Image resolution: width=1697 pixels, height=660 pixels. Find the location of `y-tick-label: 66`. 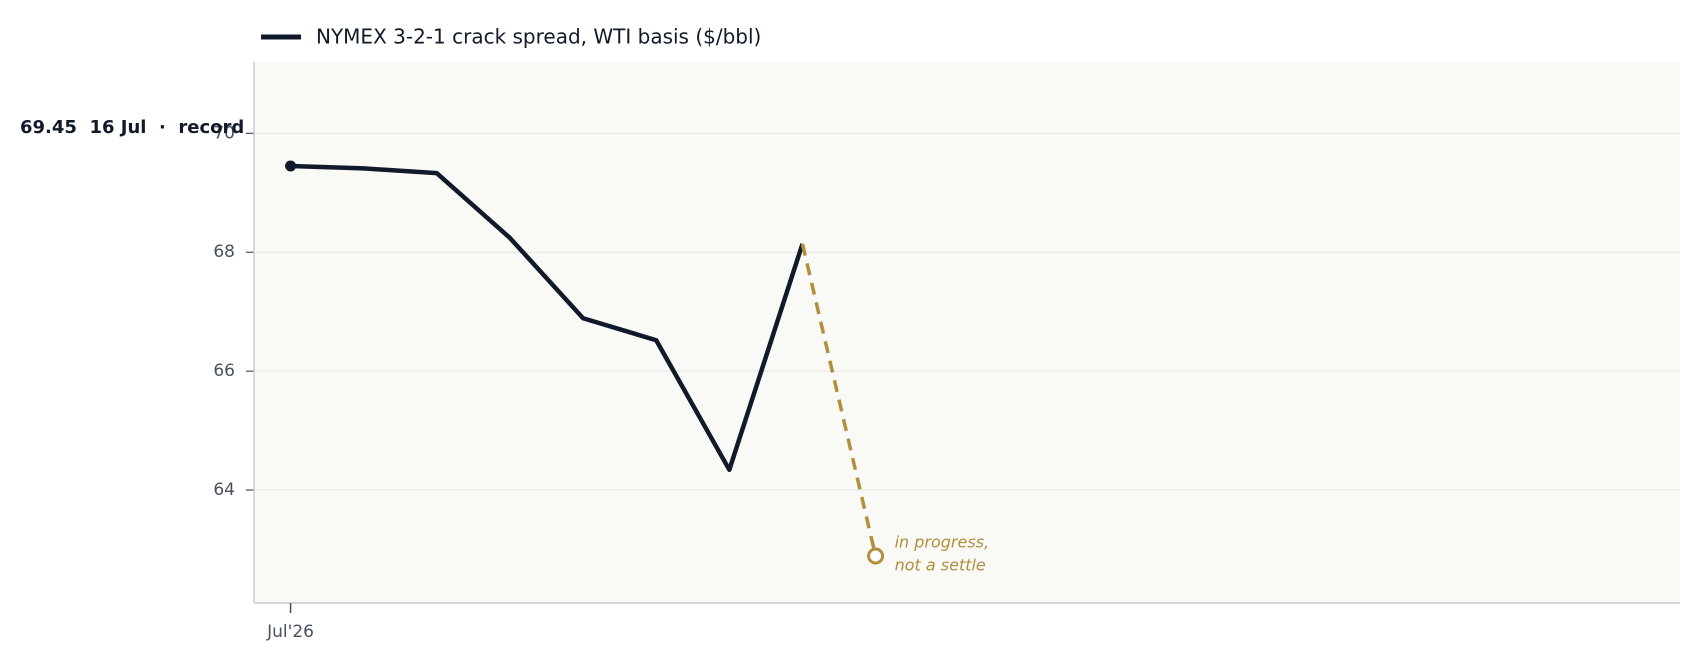

y-tick-label: 66 is located at coordinates (224, 371).